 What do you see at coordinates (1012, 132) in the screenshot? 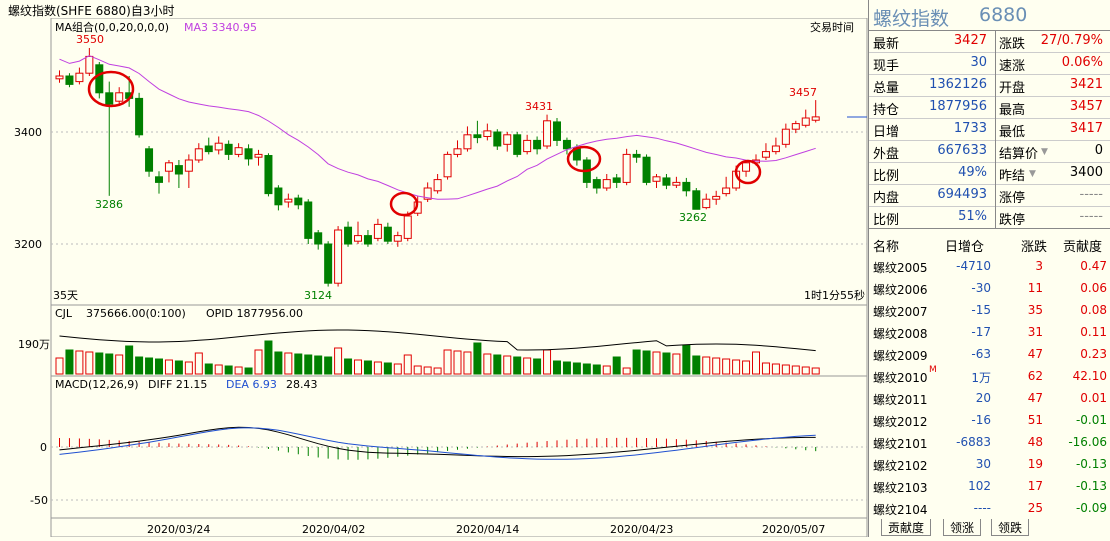
I see `quote-label: 最低` at bounding box center [1012, 132].